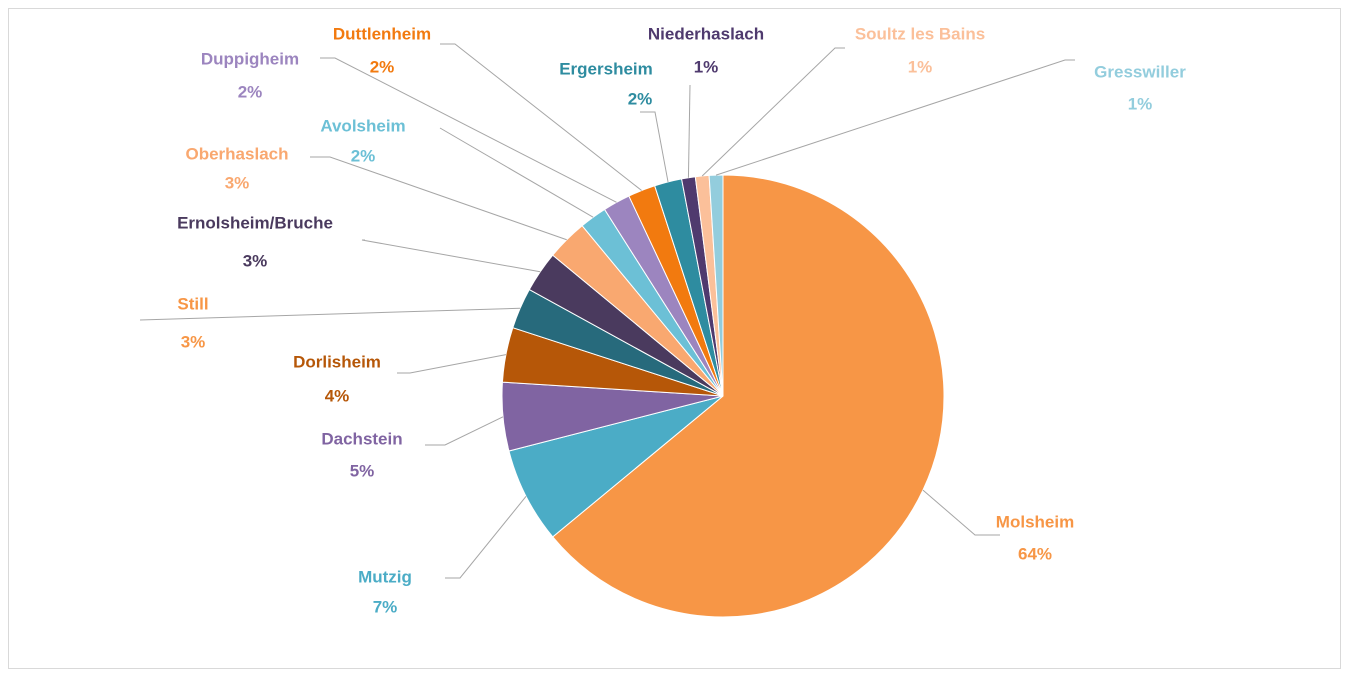 Image resolution: width=1349 pixels, height=677 pixels. What do you see at coordinates (192, 303) in the screenshot?
I see `slice-label: Still` at bounding box center [192, 303].